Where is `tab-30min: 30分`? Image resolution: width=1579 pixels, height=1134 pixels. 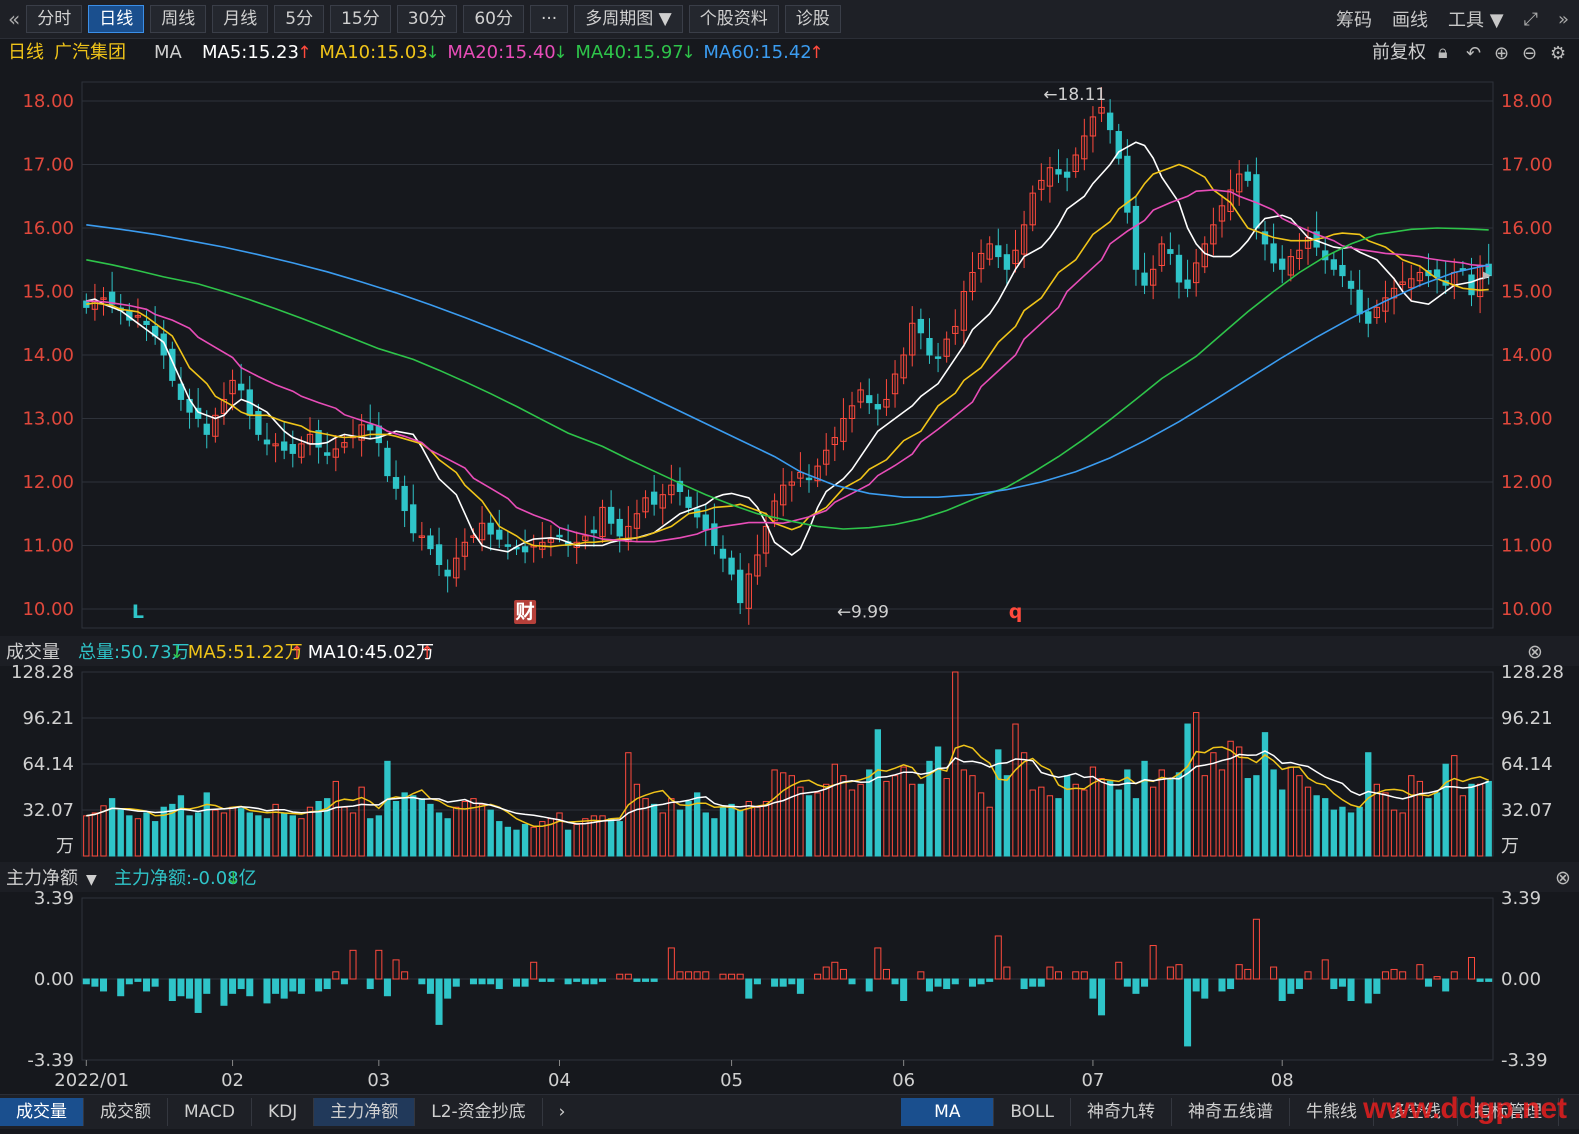
tab-30min: 30分 is located at coordinates (427, 19).